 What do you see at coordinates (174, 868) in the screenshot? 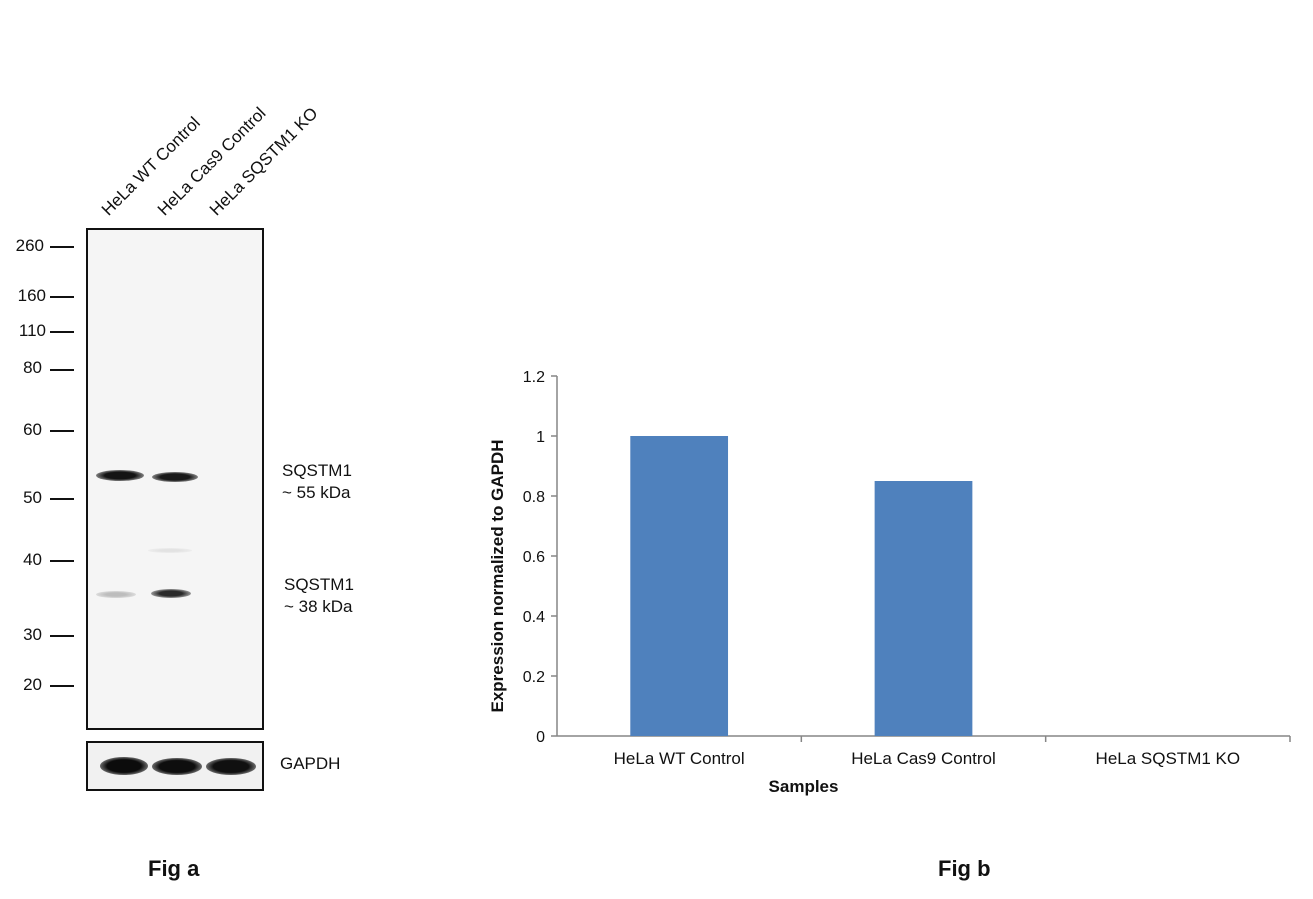
I see `fig-a-caption: Fig a` at bounding box center [174, 868].